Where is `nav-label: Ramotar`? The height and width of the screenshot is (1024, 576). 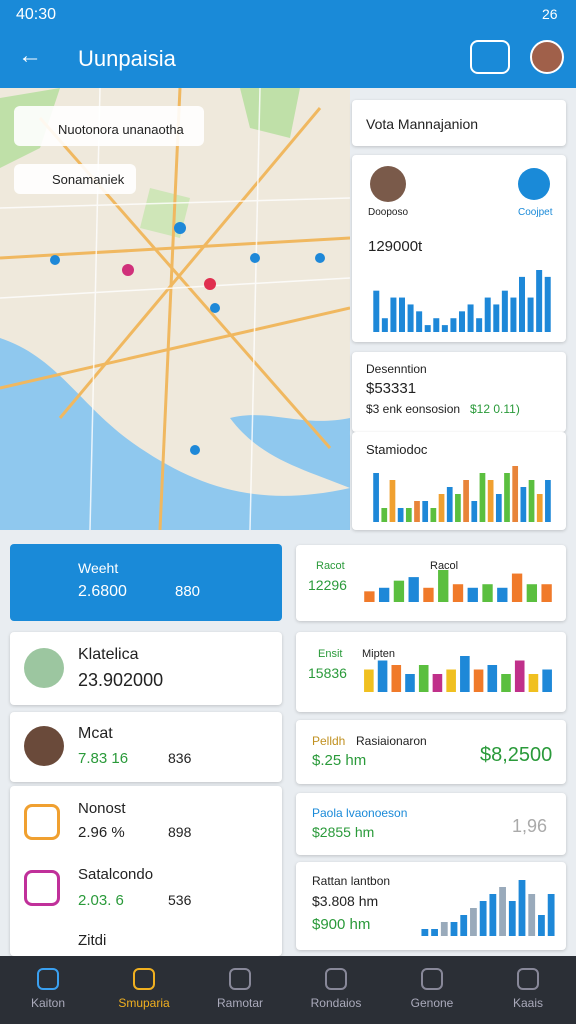 nav-label: Ramotar is located at coordinates (239, 1003).